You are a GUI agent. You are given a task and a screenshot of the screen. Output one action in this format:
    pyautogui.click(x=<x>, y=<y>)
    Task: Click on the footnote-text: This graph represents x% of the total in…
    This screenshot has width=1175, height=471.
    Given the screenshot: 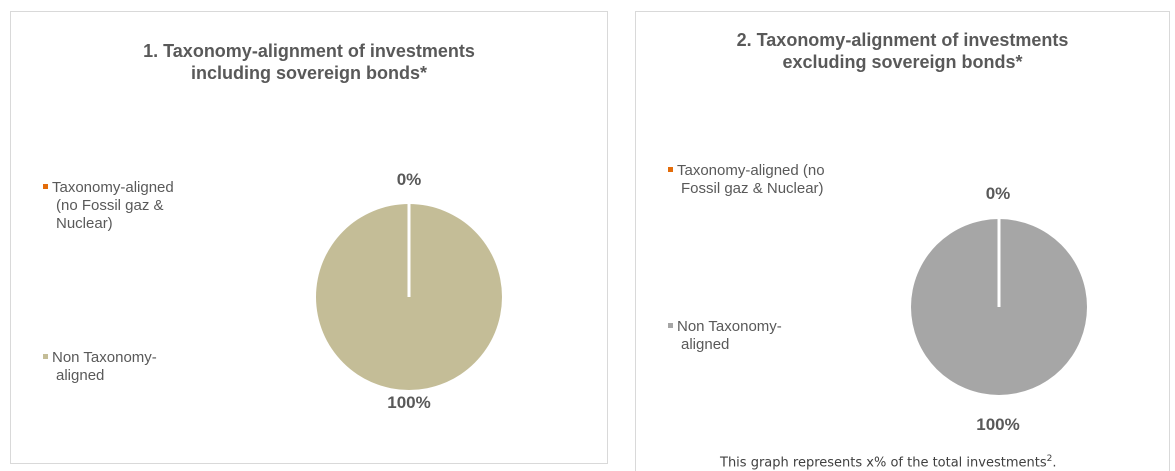 What is the action you would take?
    pyautogui.click(x=883, y=463)
    